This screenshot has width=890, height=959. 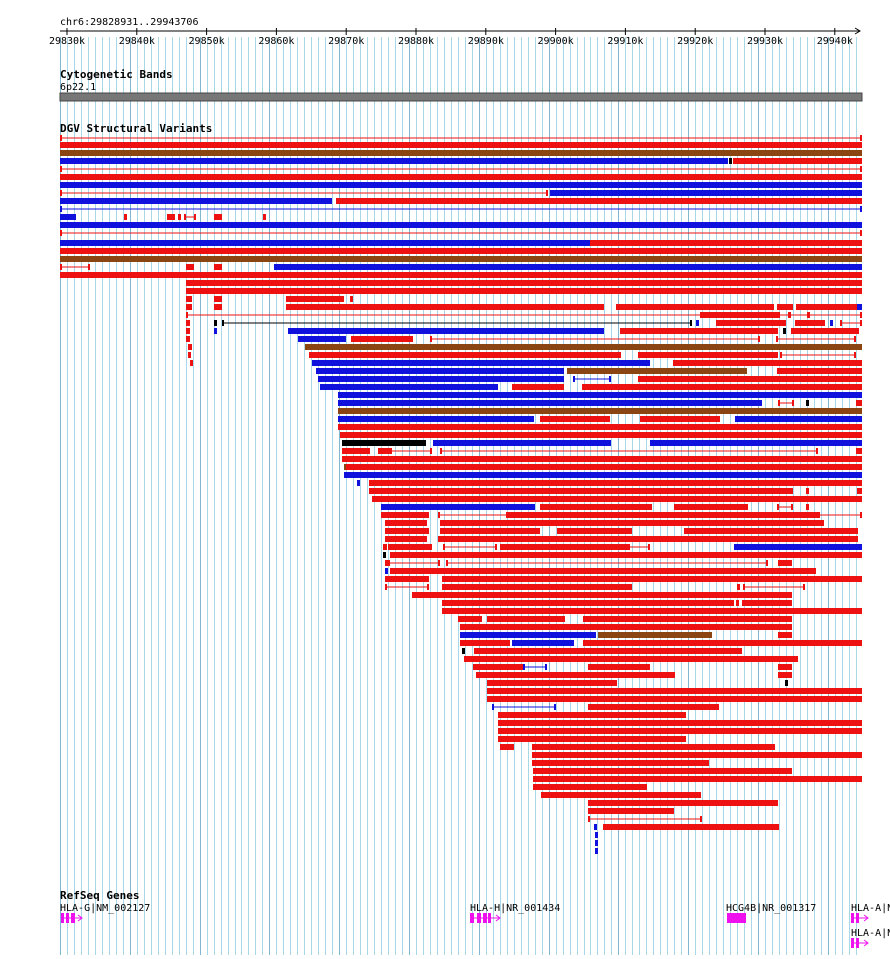 I want to click on gene-hla-g, so click(x=72, y=918).